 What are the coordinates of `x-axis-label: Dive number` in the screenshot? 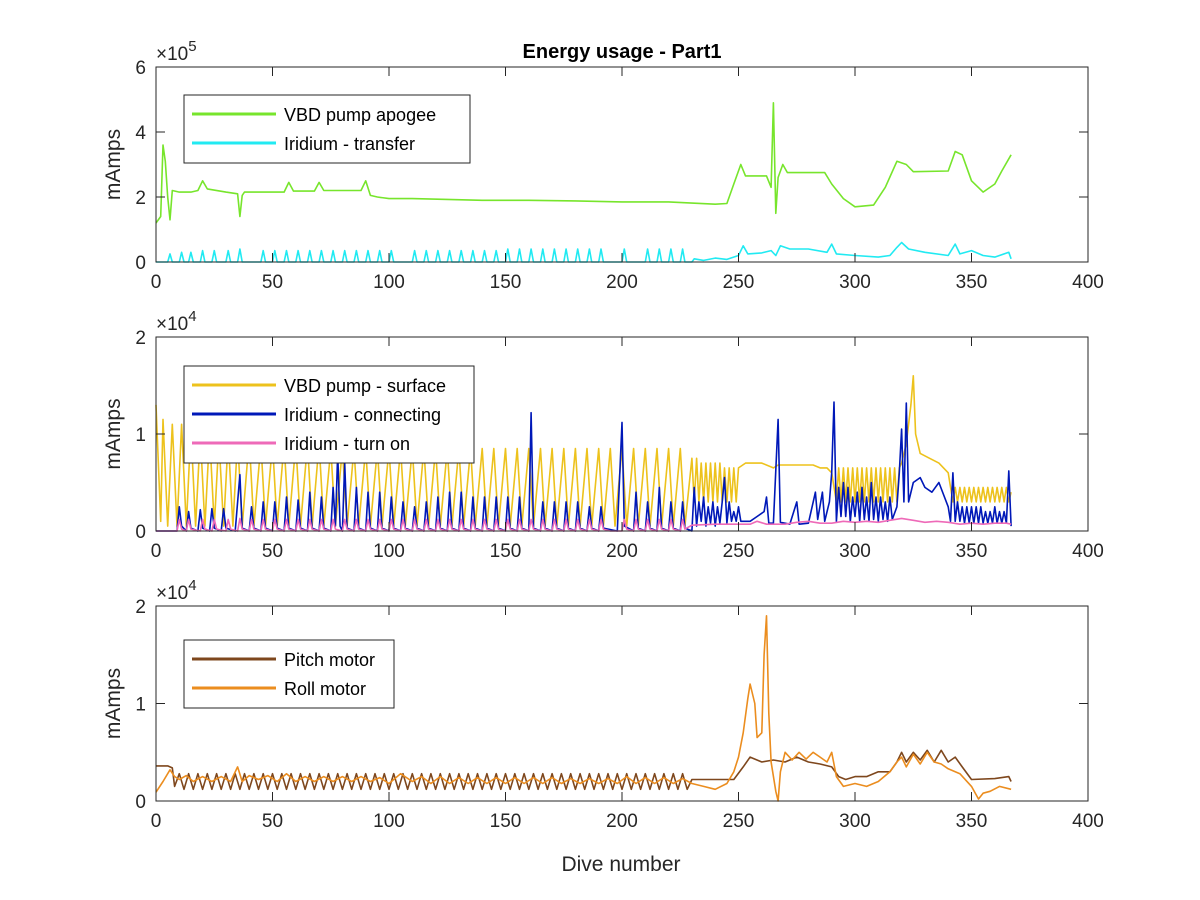 It's located at (620, 864).